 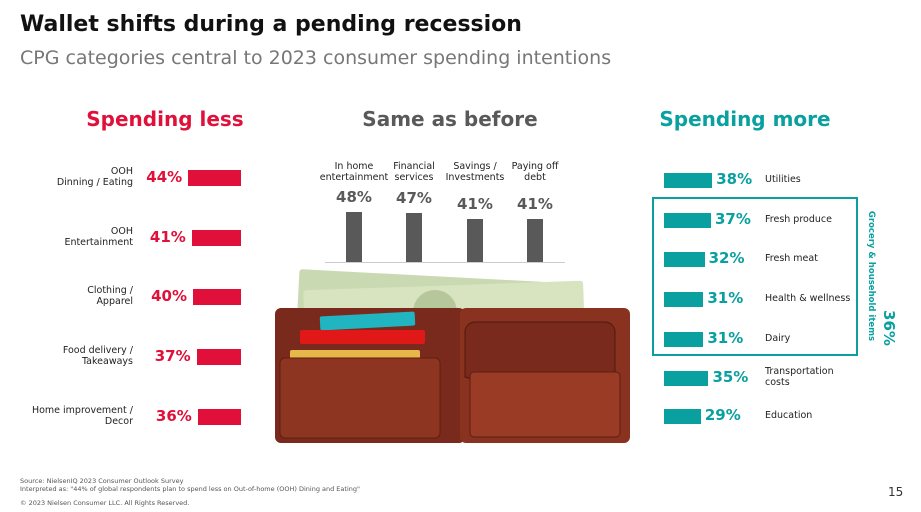 What do you see at coordinates (871, 276) in the screenshot?
I see `group-label: Grocery & household items` at bounding box center [871, 276].